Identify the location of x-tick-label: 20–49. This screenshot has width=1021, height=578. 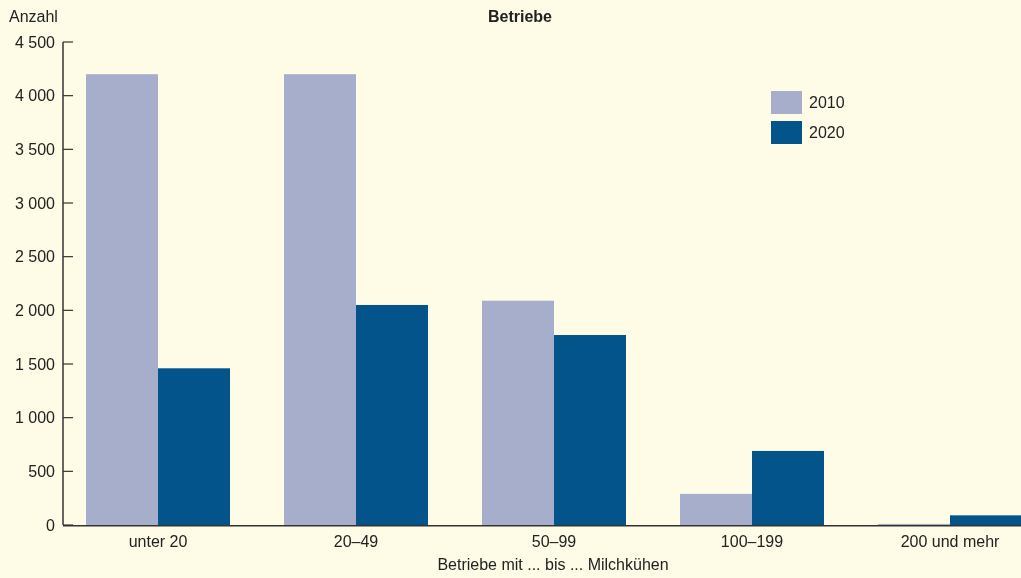
(356, 541).